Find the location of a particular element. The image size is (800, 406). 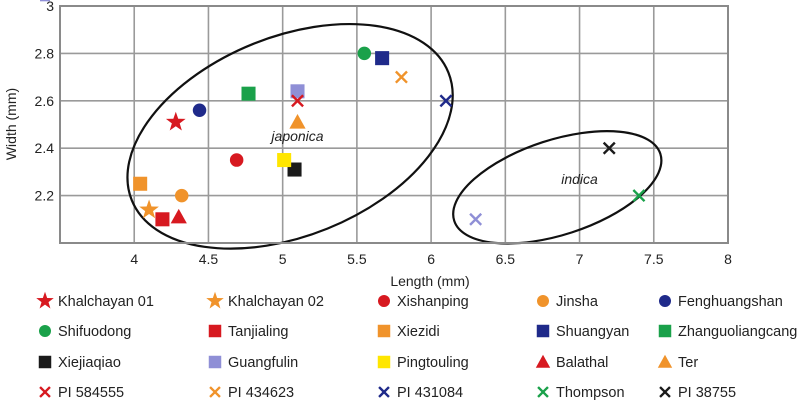

legend-label: Balathal is located at coordinates (582, 363).